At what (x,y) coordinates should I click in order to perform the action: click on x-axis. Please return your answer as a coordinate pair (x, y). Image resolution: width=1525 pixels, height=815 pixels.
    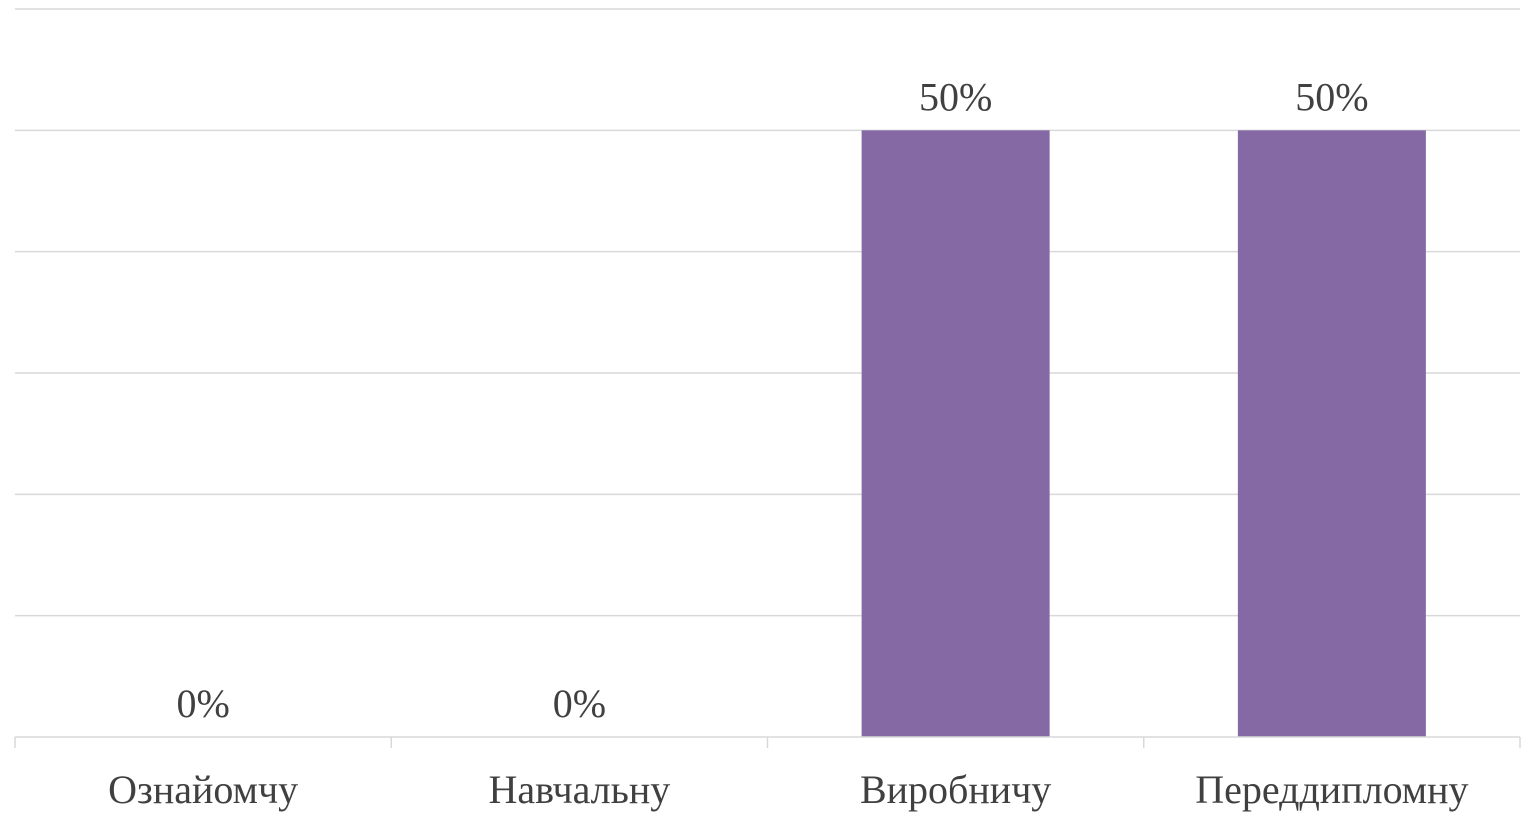
    Looking at the image, I should click on (767, 742).